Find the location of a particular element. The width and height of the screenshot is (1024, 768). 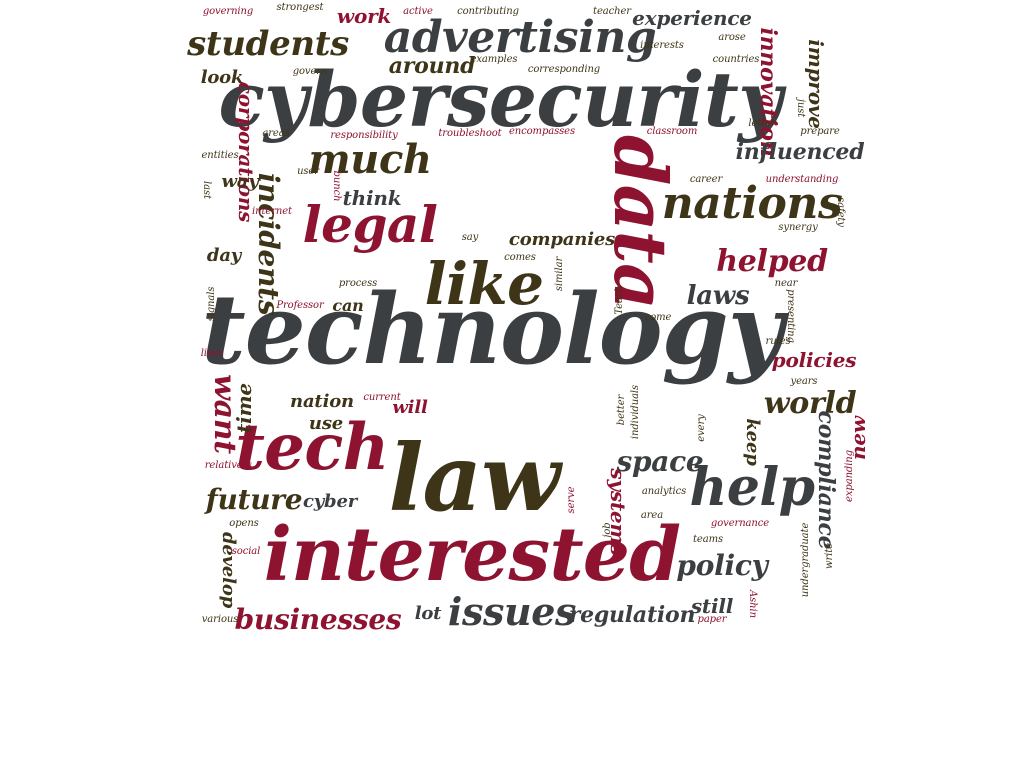

word-just: just is located at coordinates (800, 108).